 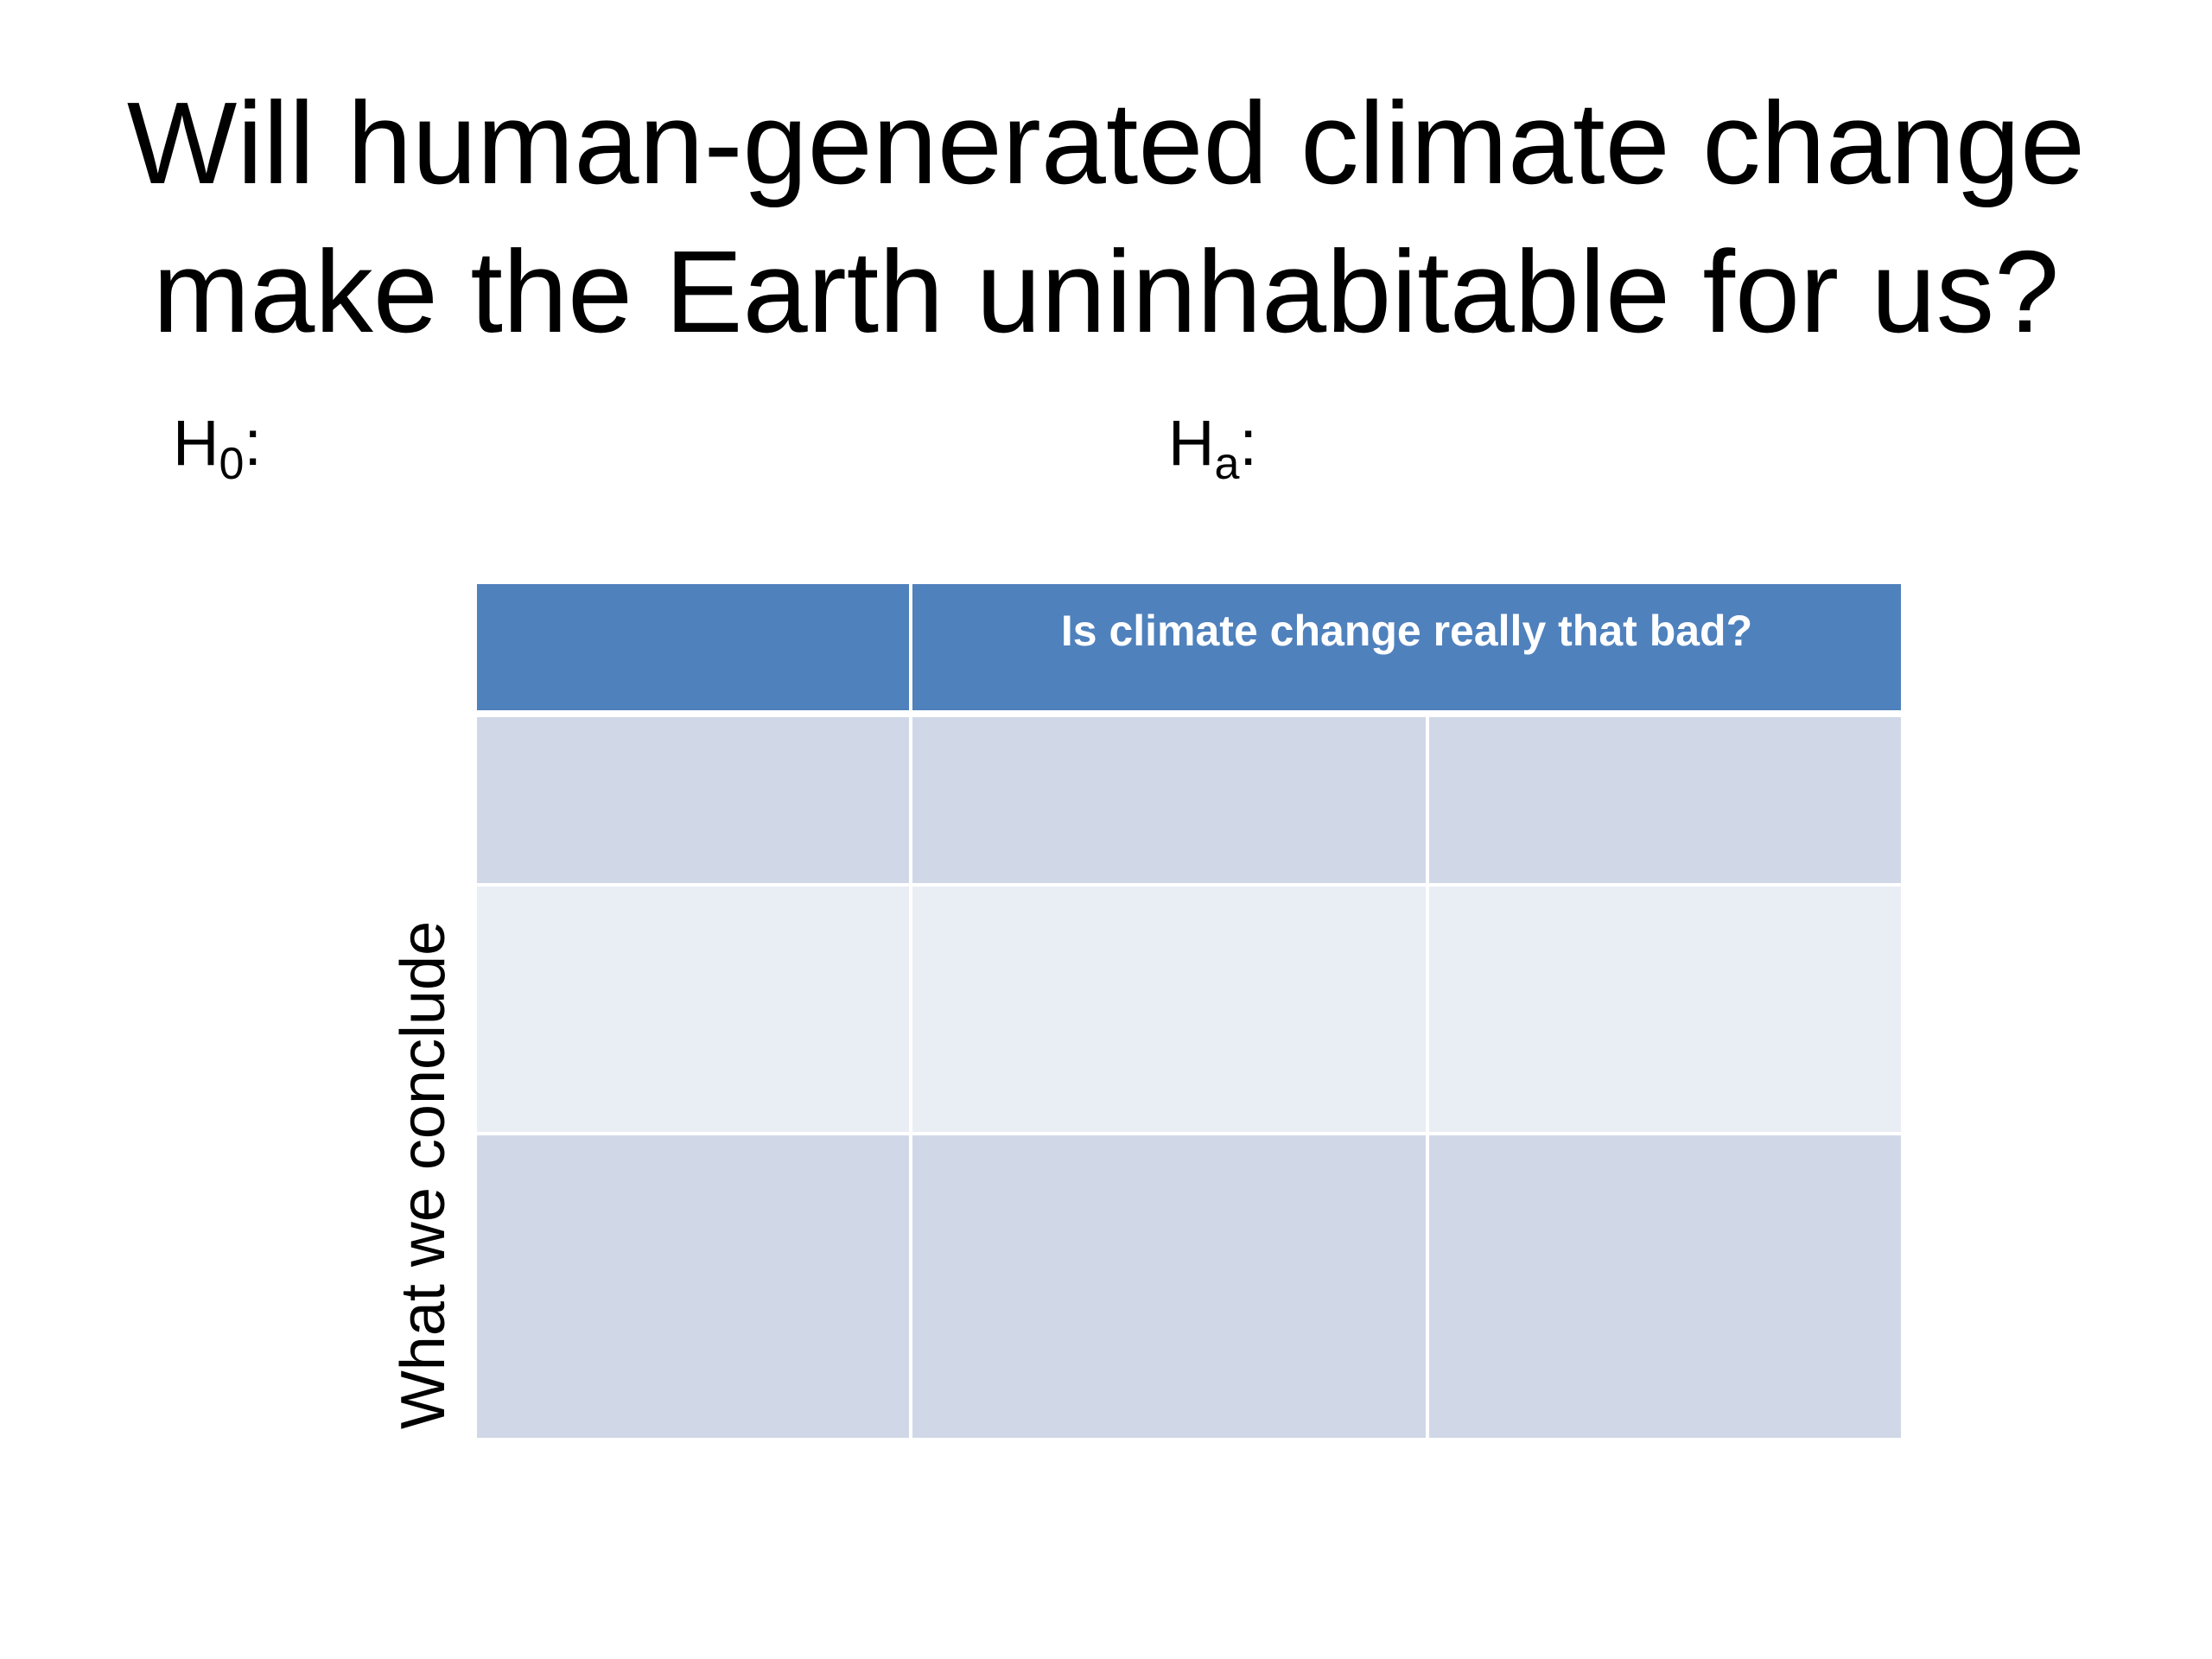 I want to click on null-hypothesis-h: H, so click(x=196, y=443).